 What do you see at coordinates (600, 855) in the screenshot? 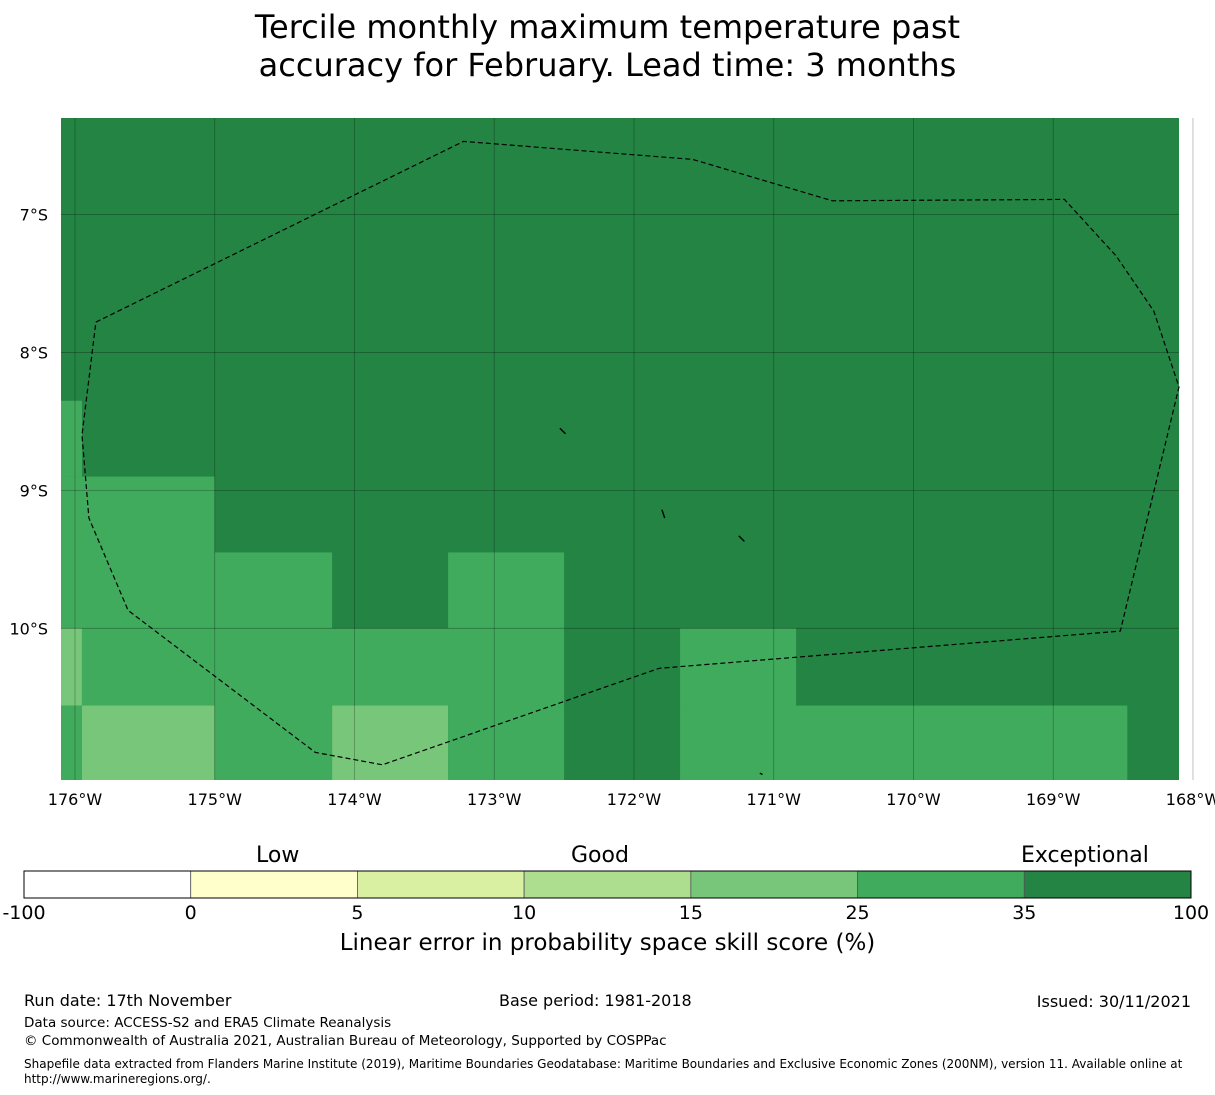
I see `colorbar-word-good: Good` at bounding box center [600, 855].